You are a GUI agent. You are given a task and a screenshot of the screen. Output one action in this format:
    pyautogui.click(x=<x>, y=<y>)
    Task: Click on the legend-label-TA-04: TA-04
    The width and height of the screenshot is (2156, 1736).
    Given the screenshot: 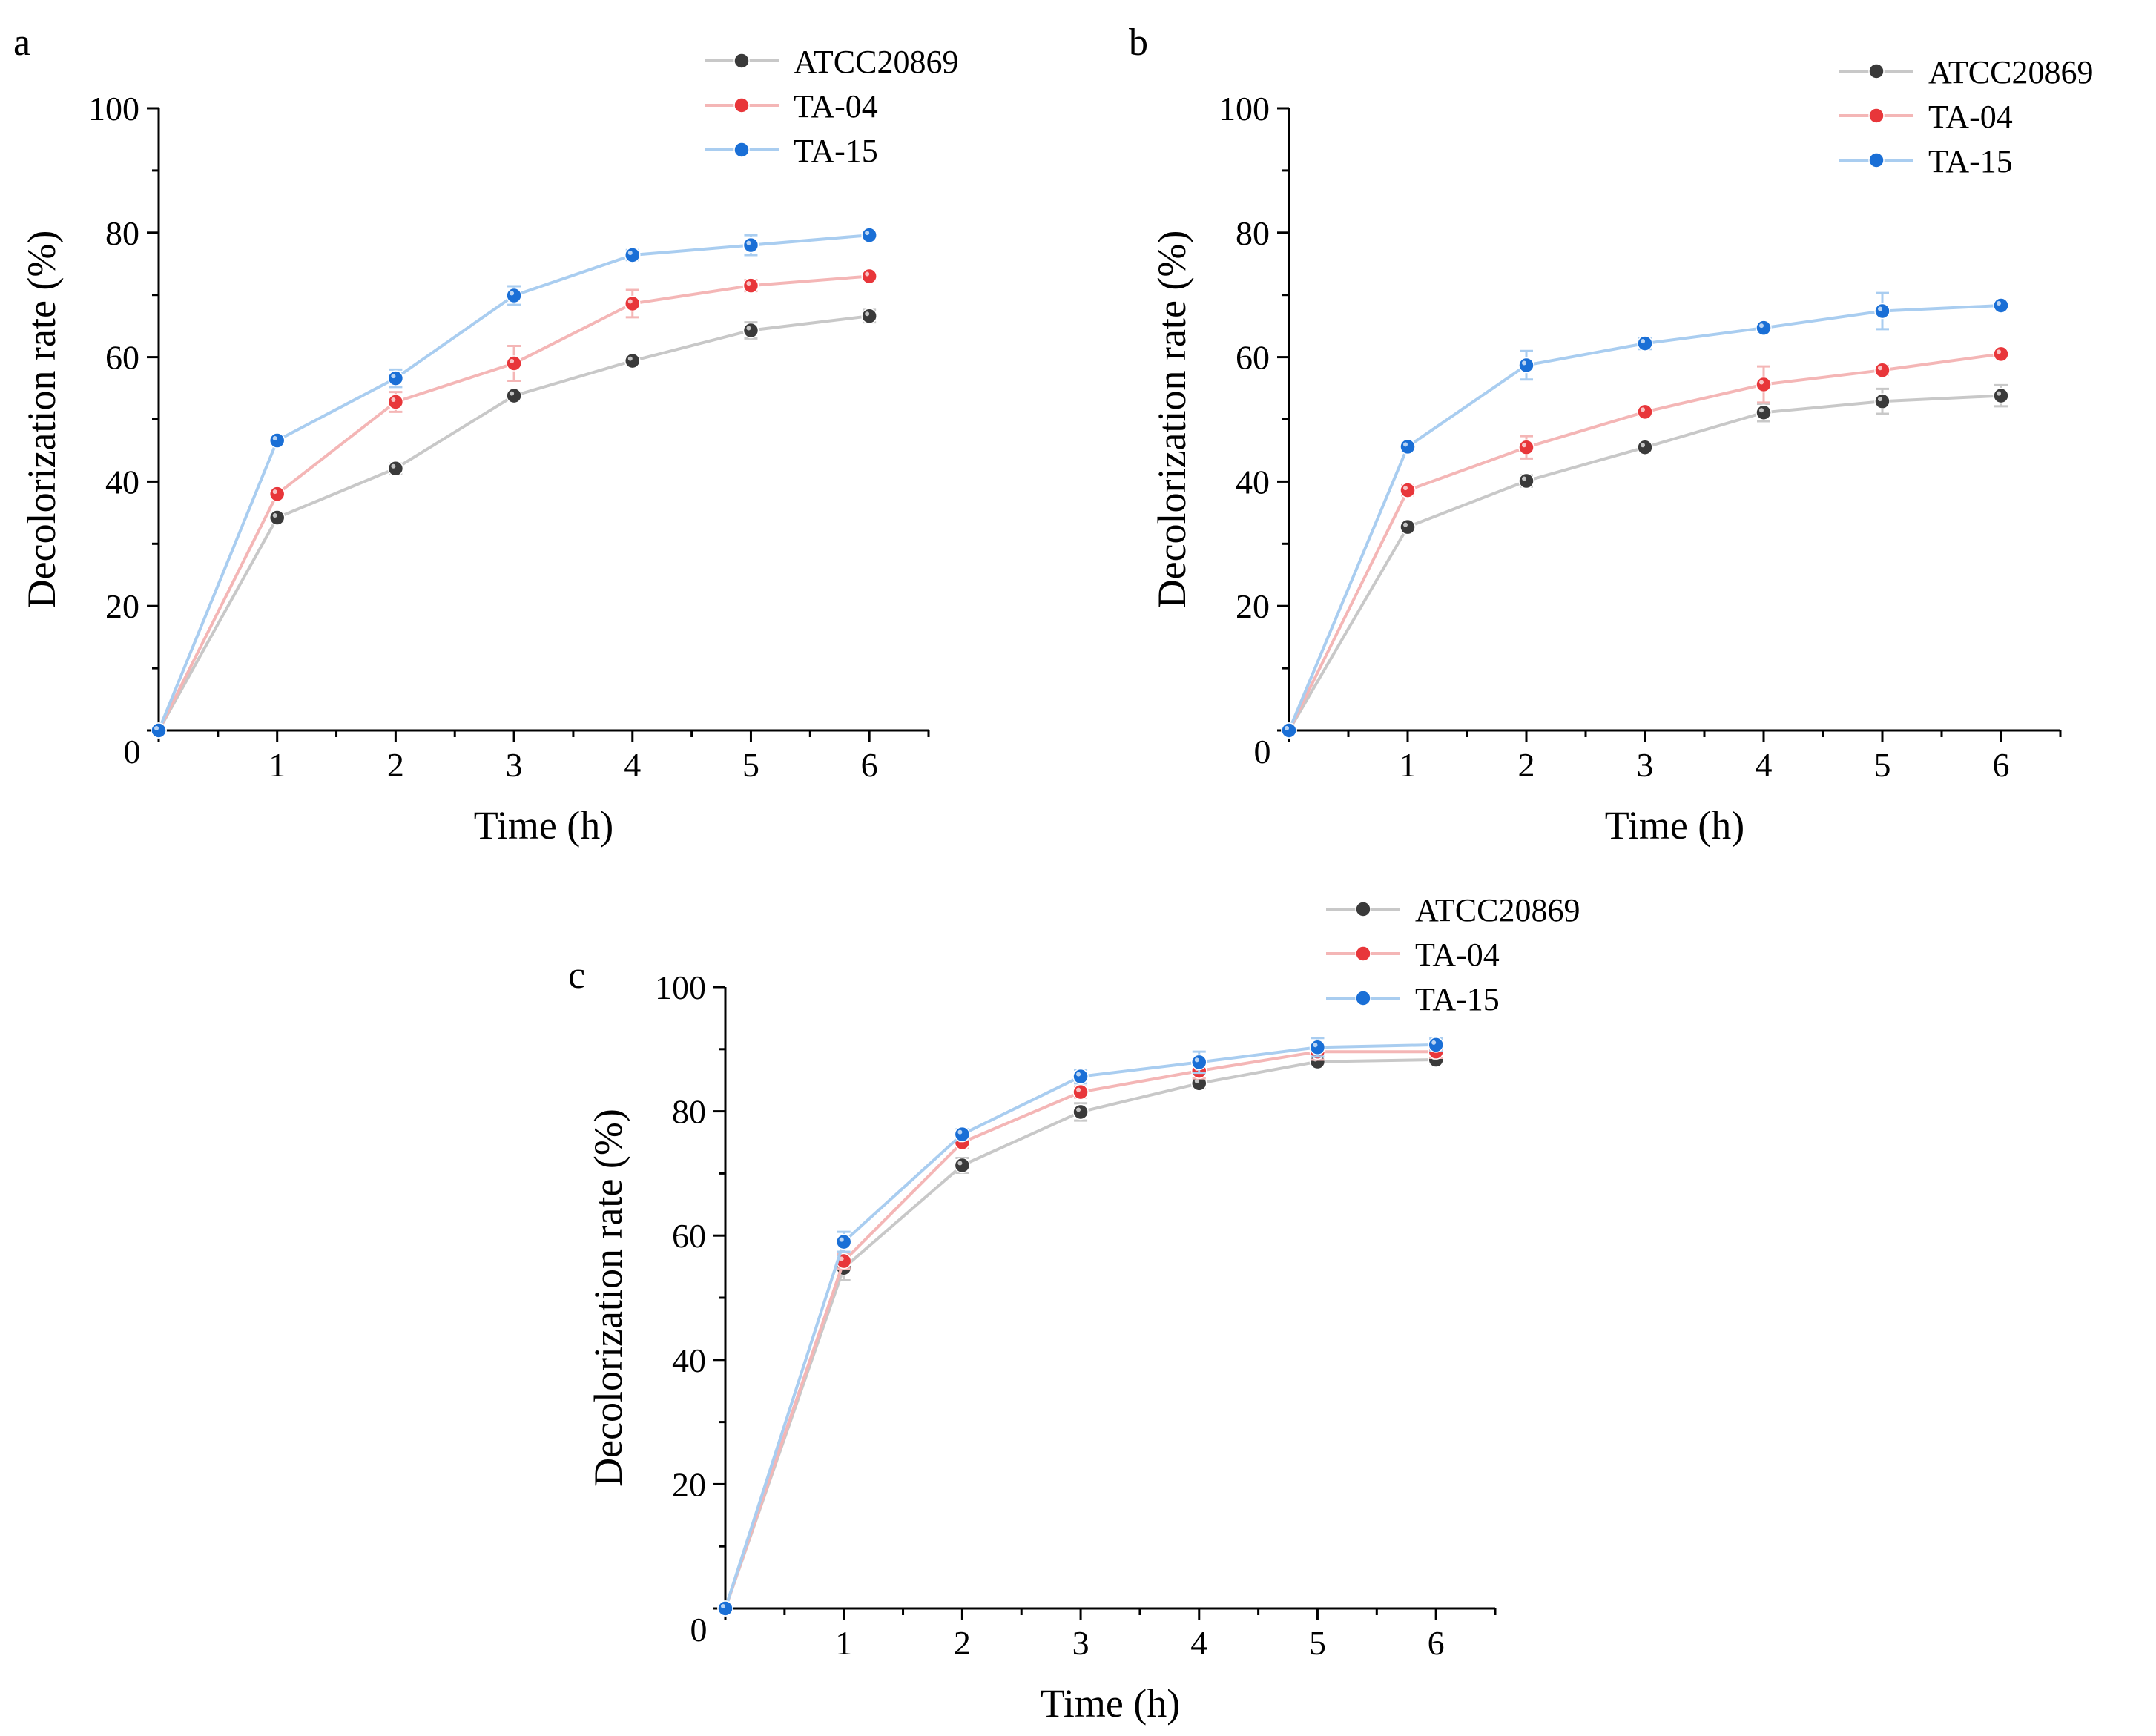 What is the action you would take?
    pyautogui.click(x=836, y=107)
    